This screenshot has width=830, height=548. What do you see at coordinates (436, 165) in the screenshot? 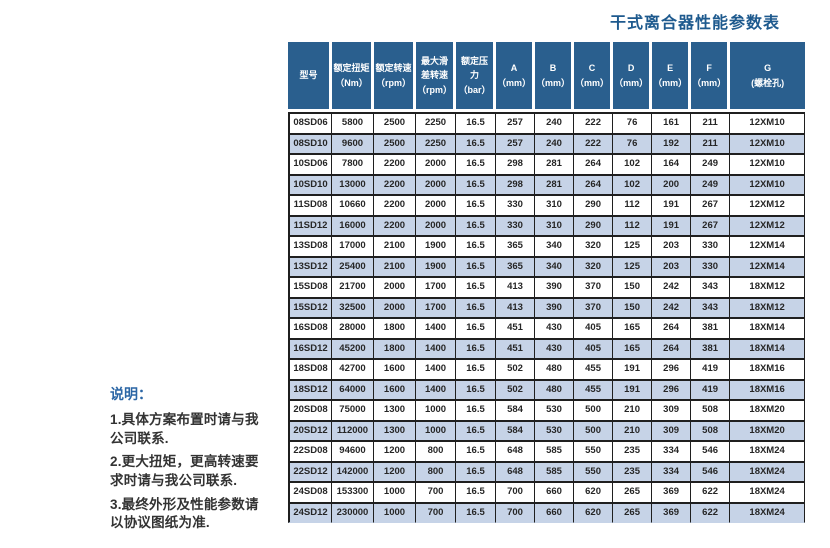
I see `table-cell: 2000` at bounding box center [436, 165].